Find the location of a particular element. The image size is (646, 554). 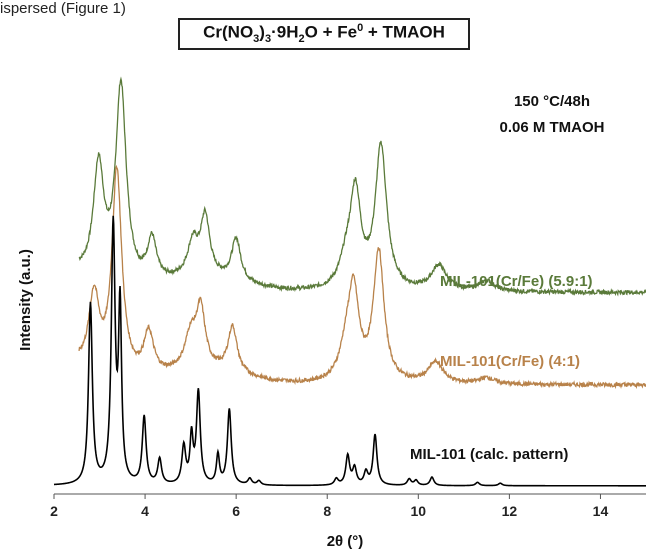

page-text-fragment: ispersed (Figure 1) is located at coordinates (63, 8).